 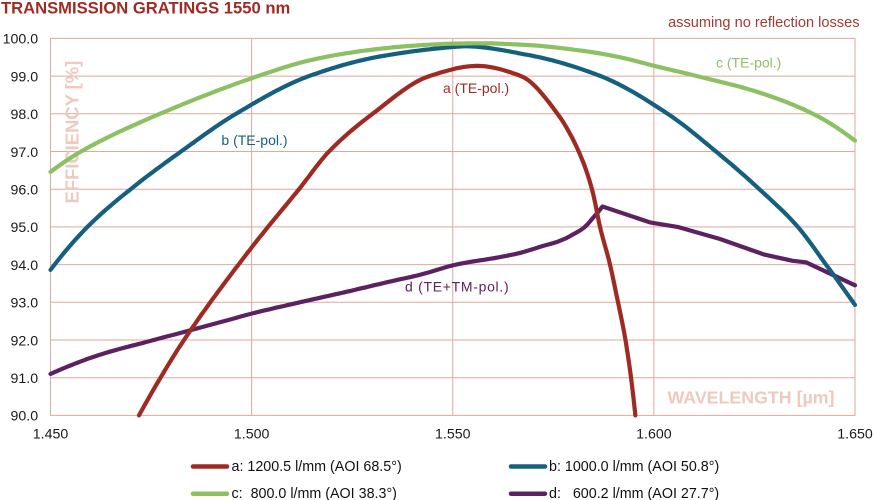 I want to click on svg-text: 92.0, so click(x=24, y=341).